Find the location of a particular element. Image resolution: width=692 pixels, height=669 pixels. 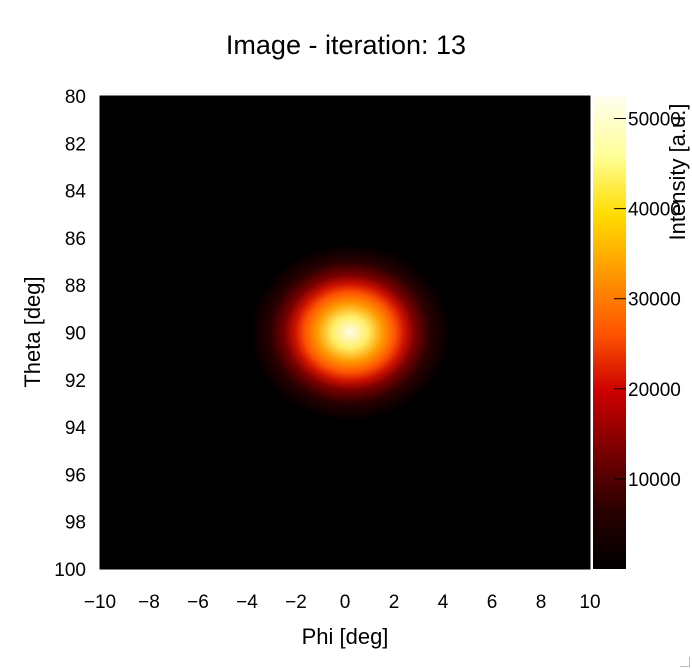

y-axis-title: Theta [deg] is located at coordinates (32, 331).